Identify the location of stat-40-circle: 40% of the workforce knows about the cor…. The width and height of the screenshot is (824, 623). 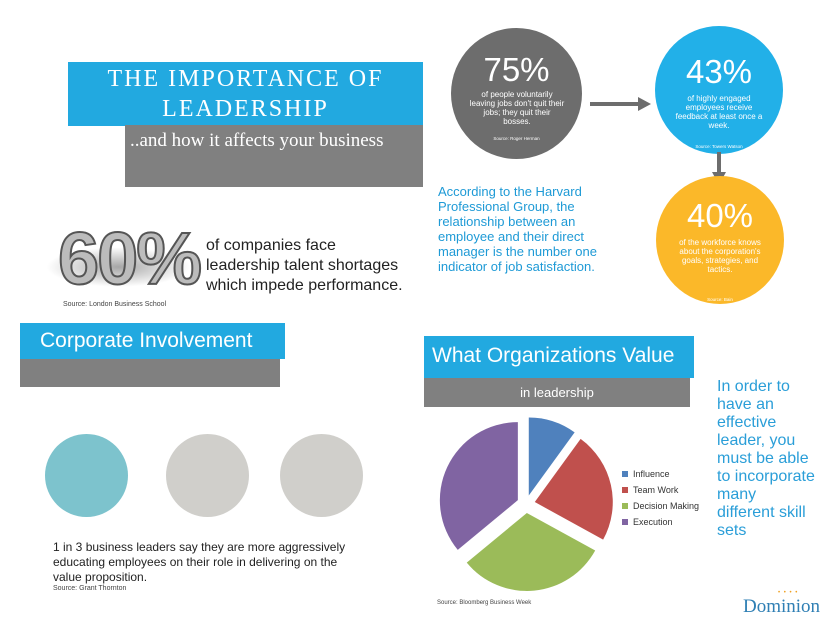
(720, 240).